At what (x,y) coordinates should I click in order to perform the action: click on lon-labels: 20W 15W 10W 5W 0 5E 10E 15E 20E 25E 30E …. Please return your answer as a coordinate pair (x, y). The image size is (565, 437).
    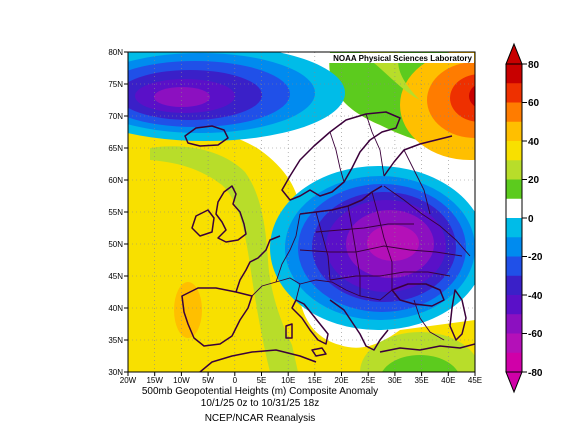
    Looking at the image, I should click on (301, 380).